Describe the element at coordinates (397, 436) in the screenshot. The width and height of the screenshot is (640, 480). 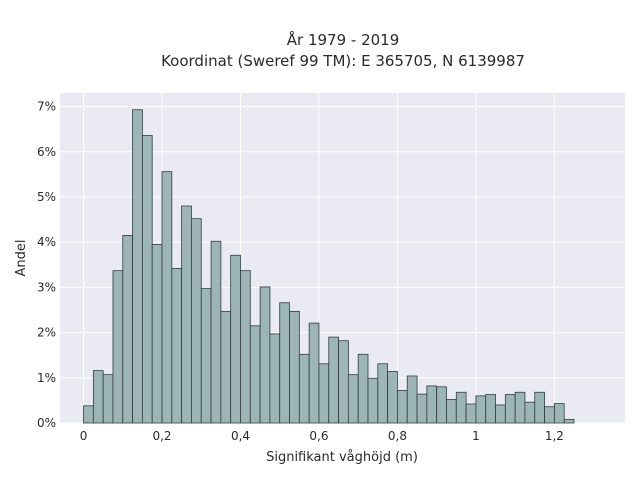
I see `x-tick-label: 0,8` at that location.